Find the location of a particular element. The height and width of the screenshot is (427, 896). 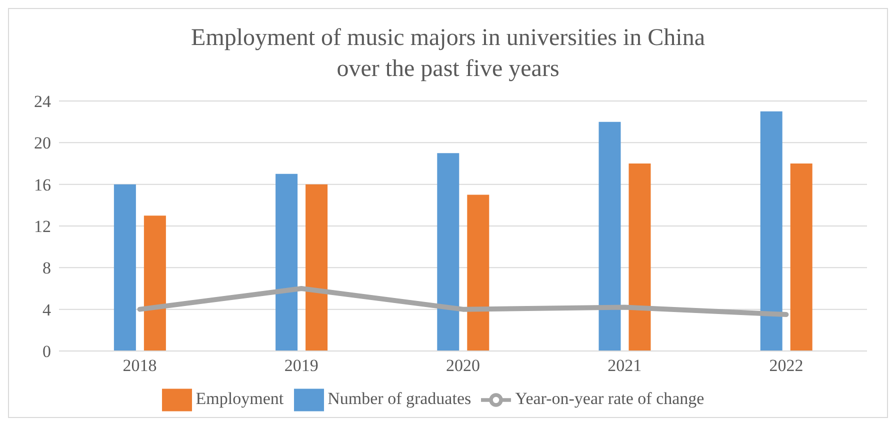

y-tick-label: 16 is located at coordinates (42, 184).